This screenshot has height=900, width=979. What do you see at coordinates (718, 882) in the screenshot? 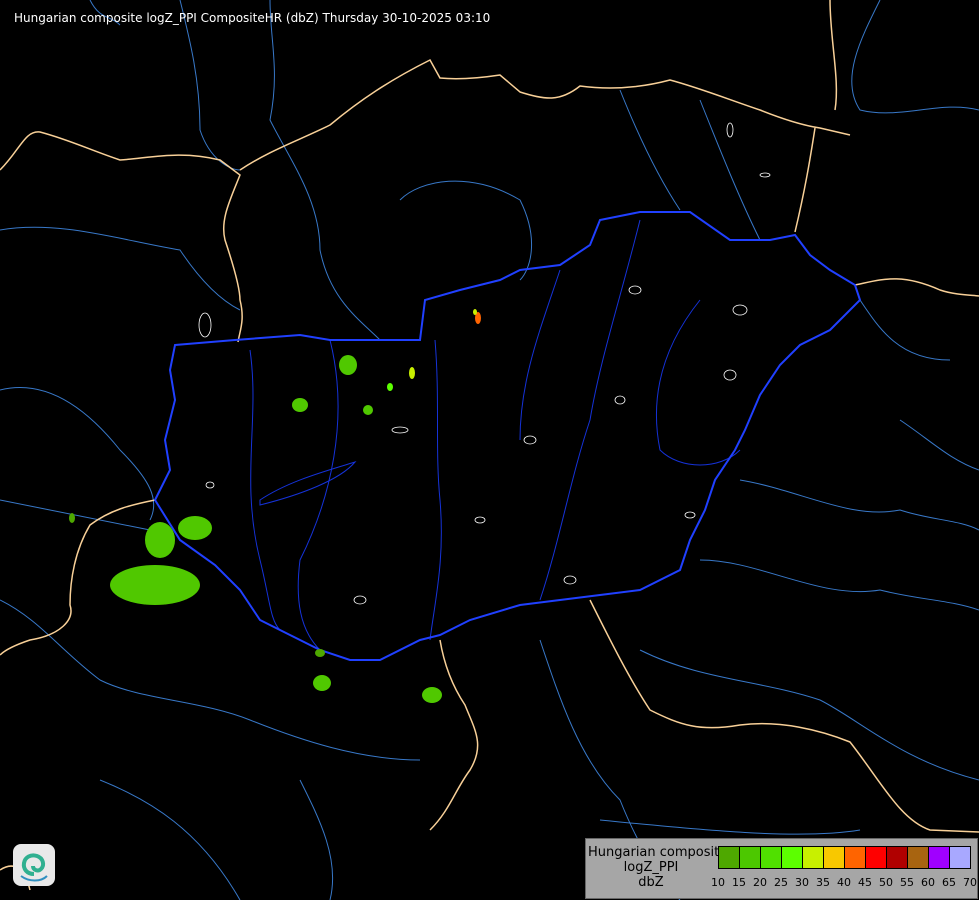
I see `legend-tick-label: 10` at bounding box center [718, 882].